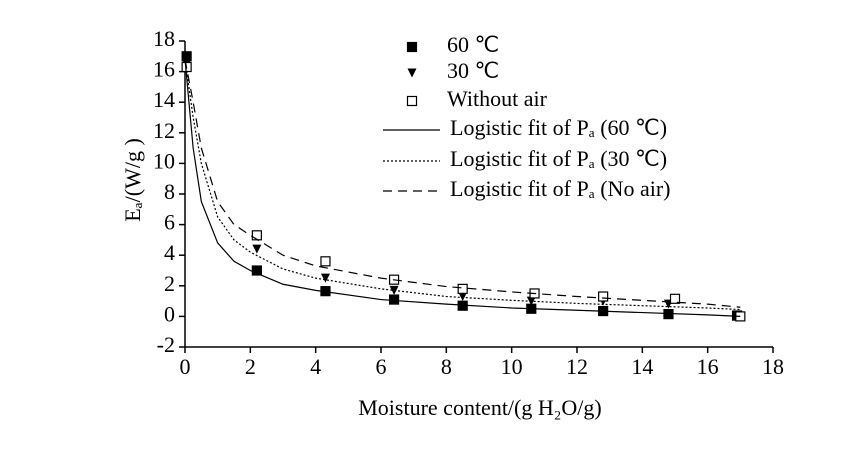 The image size is (860, 461). I want to click on legend-label: 30 ℃, so click(473, 70).